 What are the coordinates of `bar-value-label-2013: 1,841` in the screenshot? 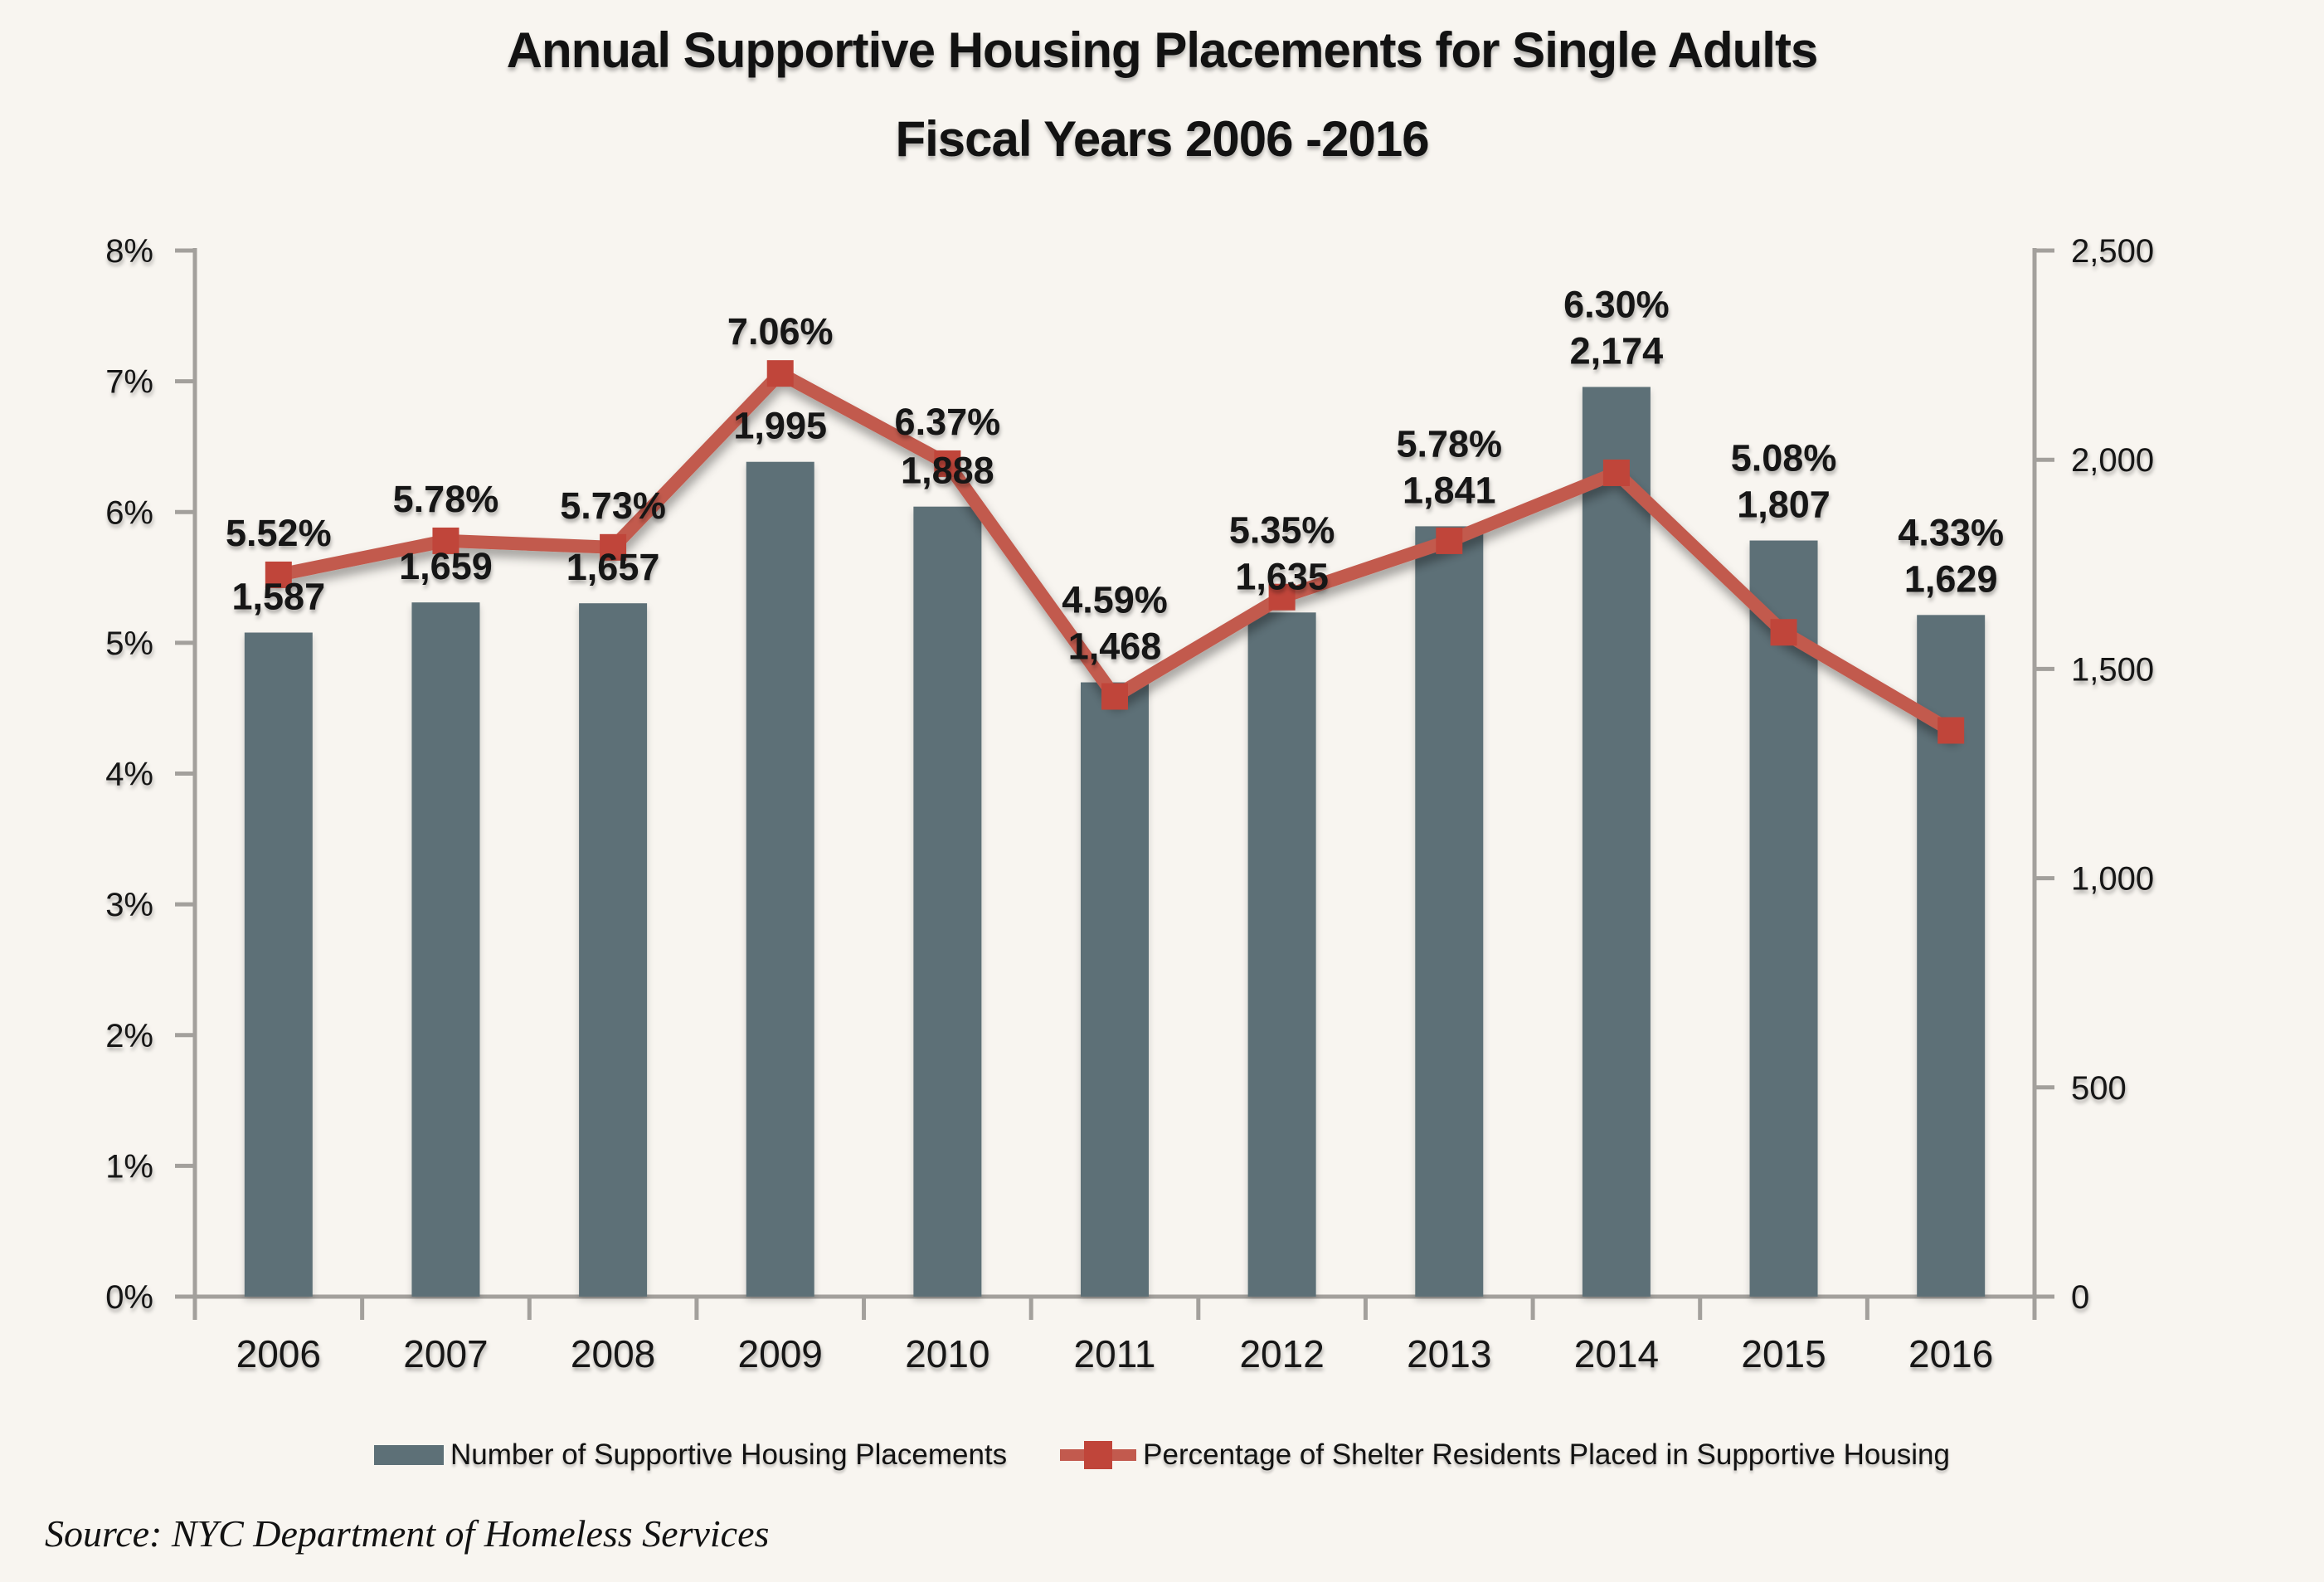 It's located at (1449, 490).